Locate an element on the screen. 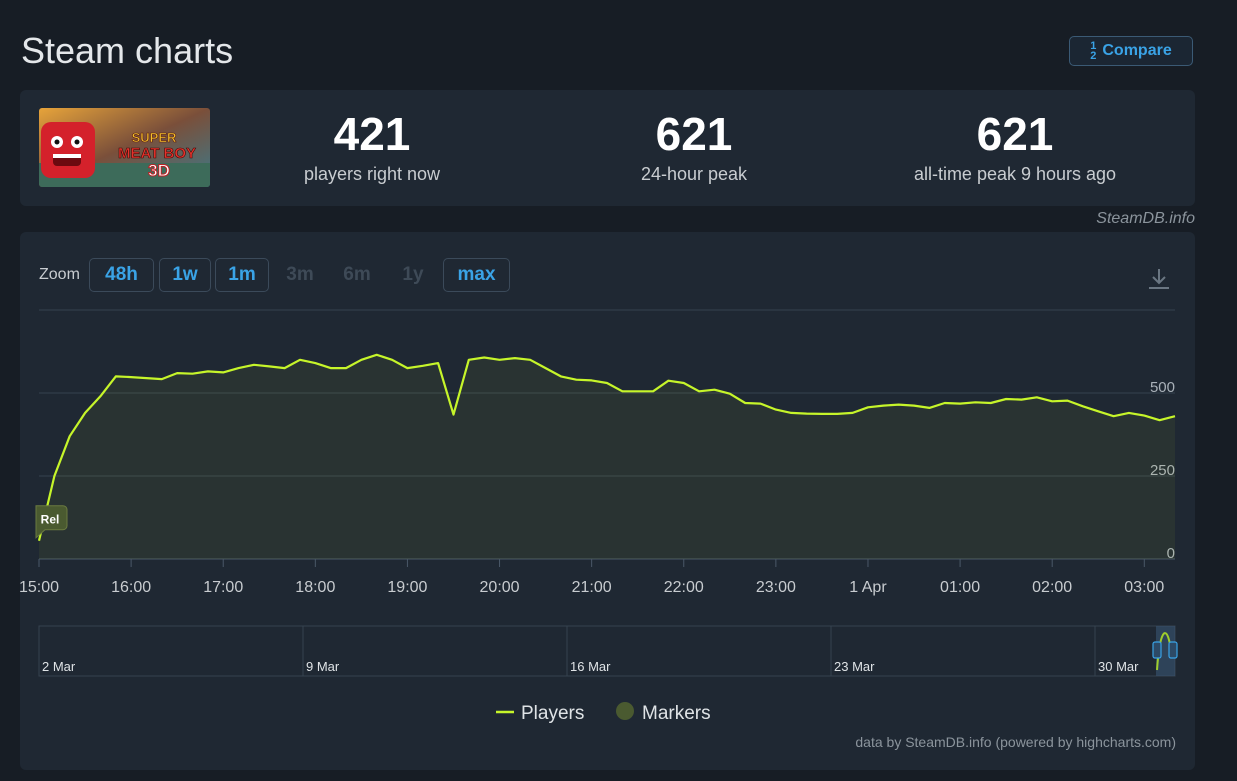 The width and height of the screenshot is (1237, 781). legend-item-markers: Markers is located at coordinates (663, 713).